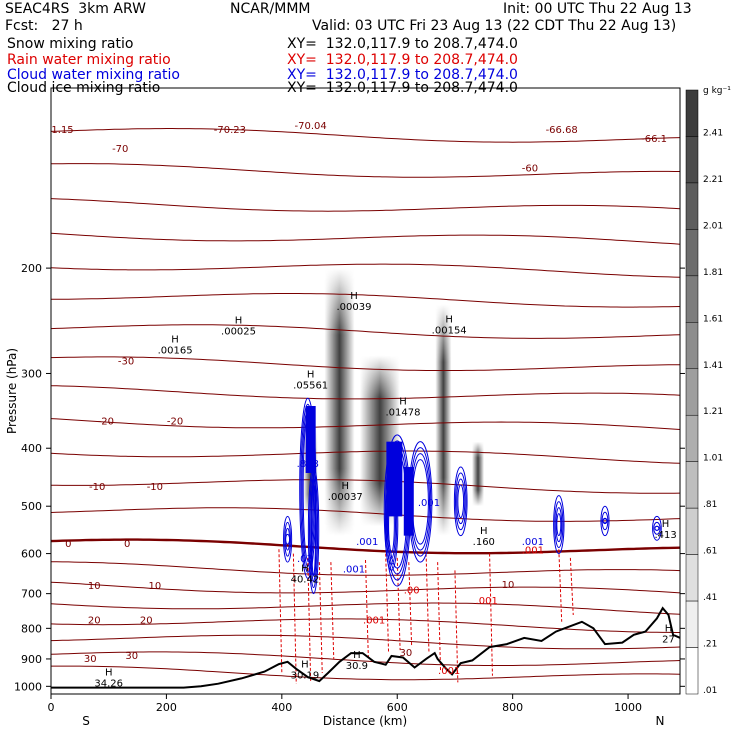 The width and height of the screenshot is (740, 740). Describe the element at coordinates (713, 273) in the screenshot. I see `colorbar-label: 1.81` at that location.